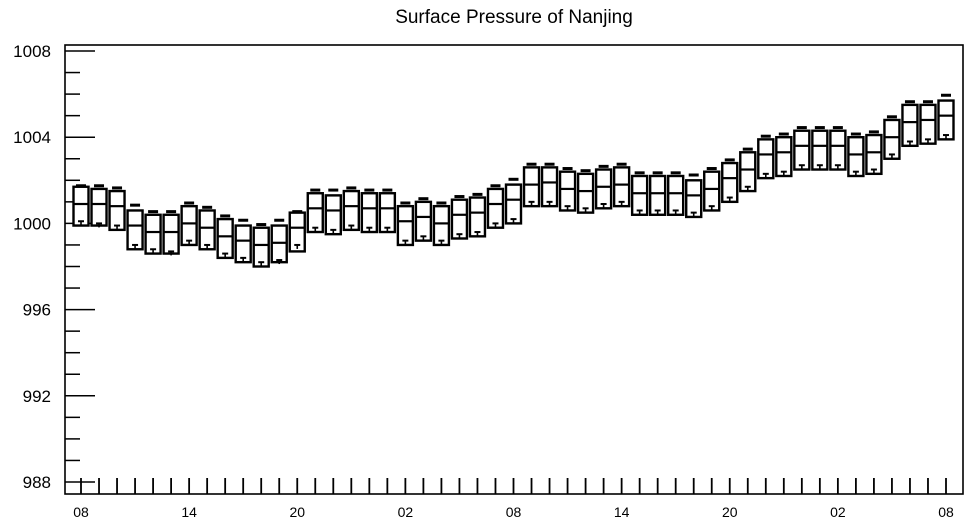  Describe the element at coordinates (513, 499) in the screenshot. I see `x-axis: 08 14 20 02 08 14 20 02 08` at that location.